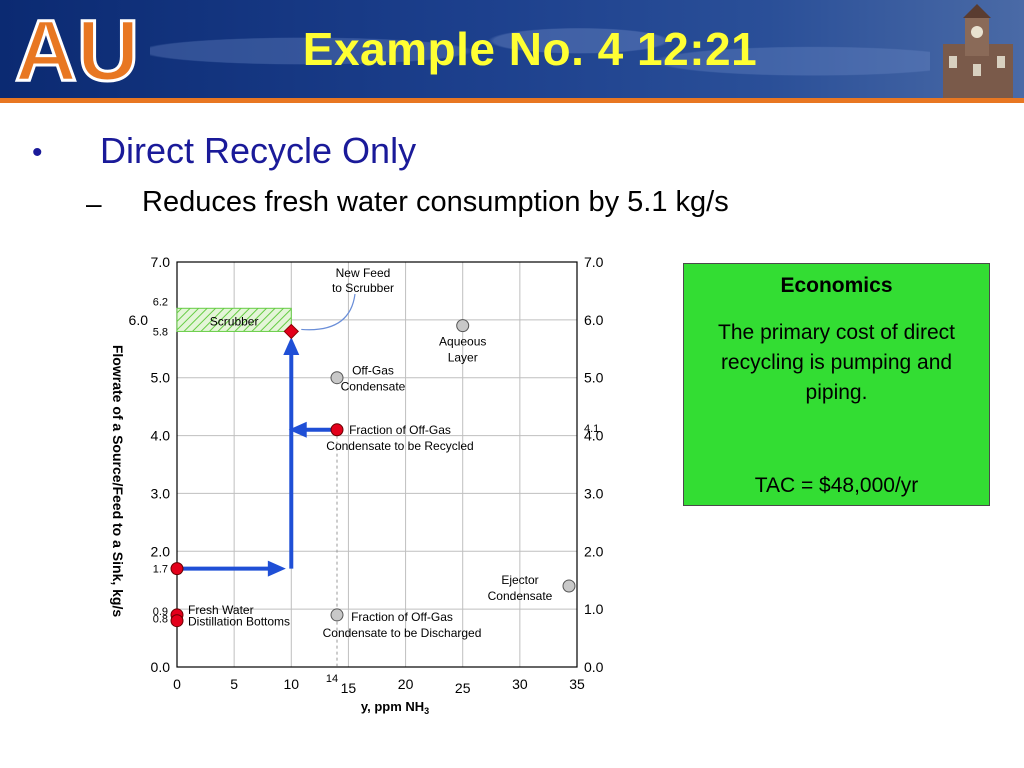 The image size is (1024, 768). Describe the element at coordinates (161, 551) in the screenshot. I see `y-left-tick-2.0: 2.0` at that location.